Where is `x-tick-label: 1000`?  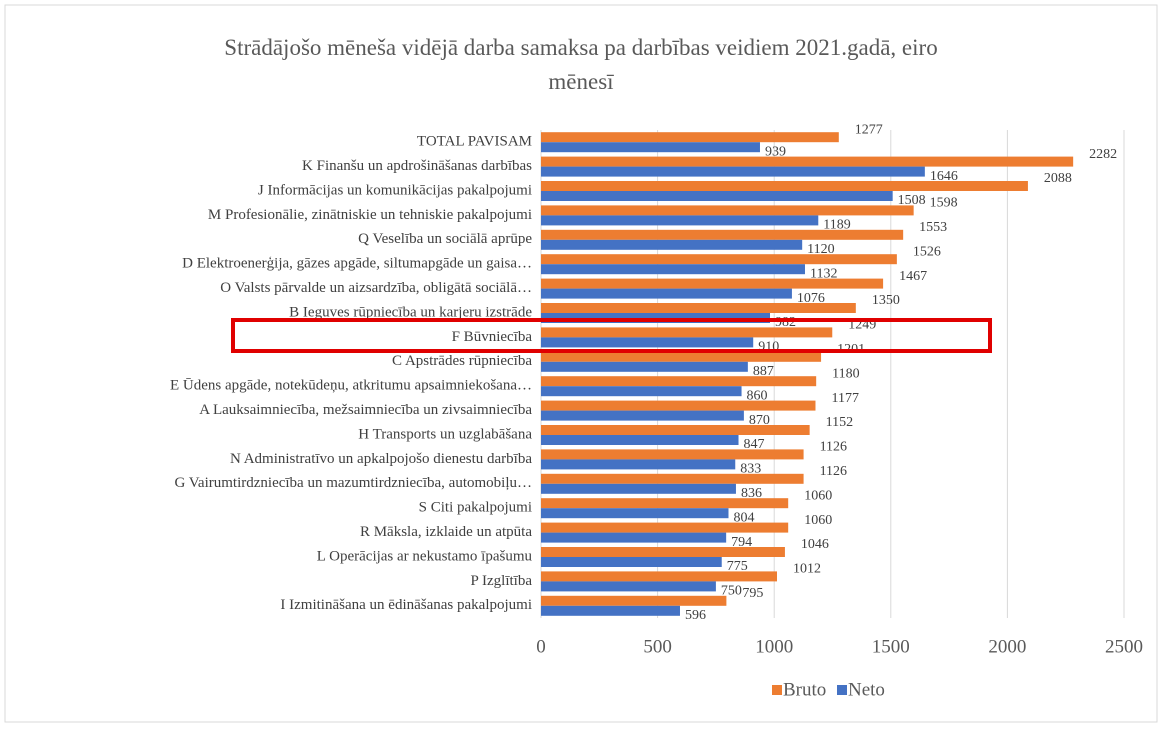
x-tick-label: 1000 is located at coordinates (774, 646).